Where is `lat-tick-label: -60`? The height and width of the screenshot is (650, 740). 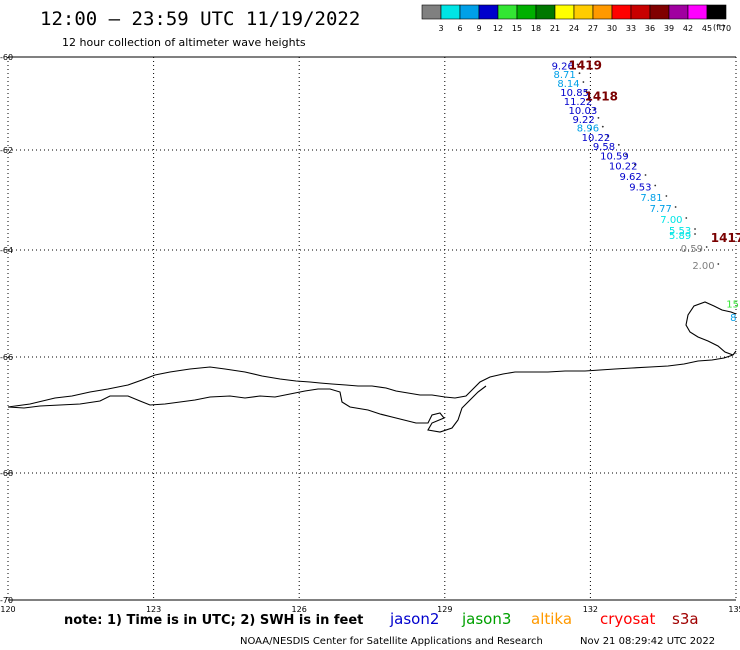 lat-tick-label: -60 is located at coordinates (6, 57).